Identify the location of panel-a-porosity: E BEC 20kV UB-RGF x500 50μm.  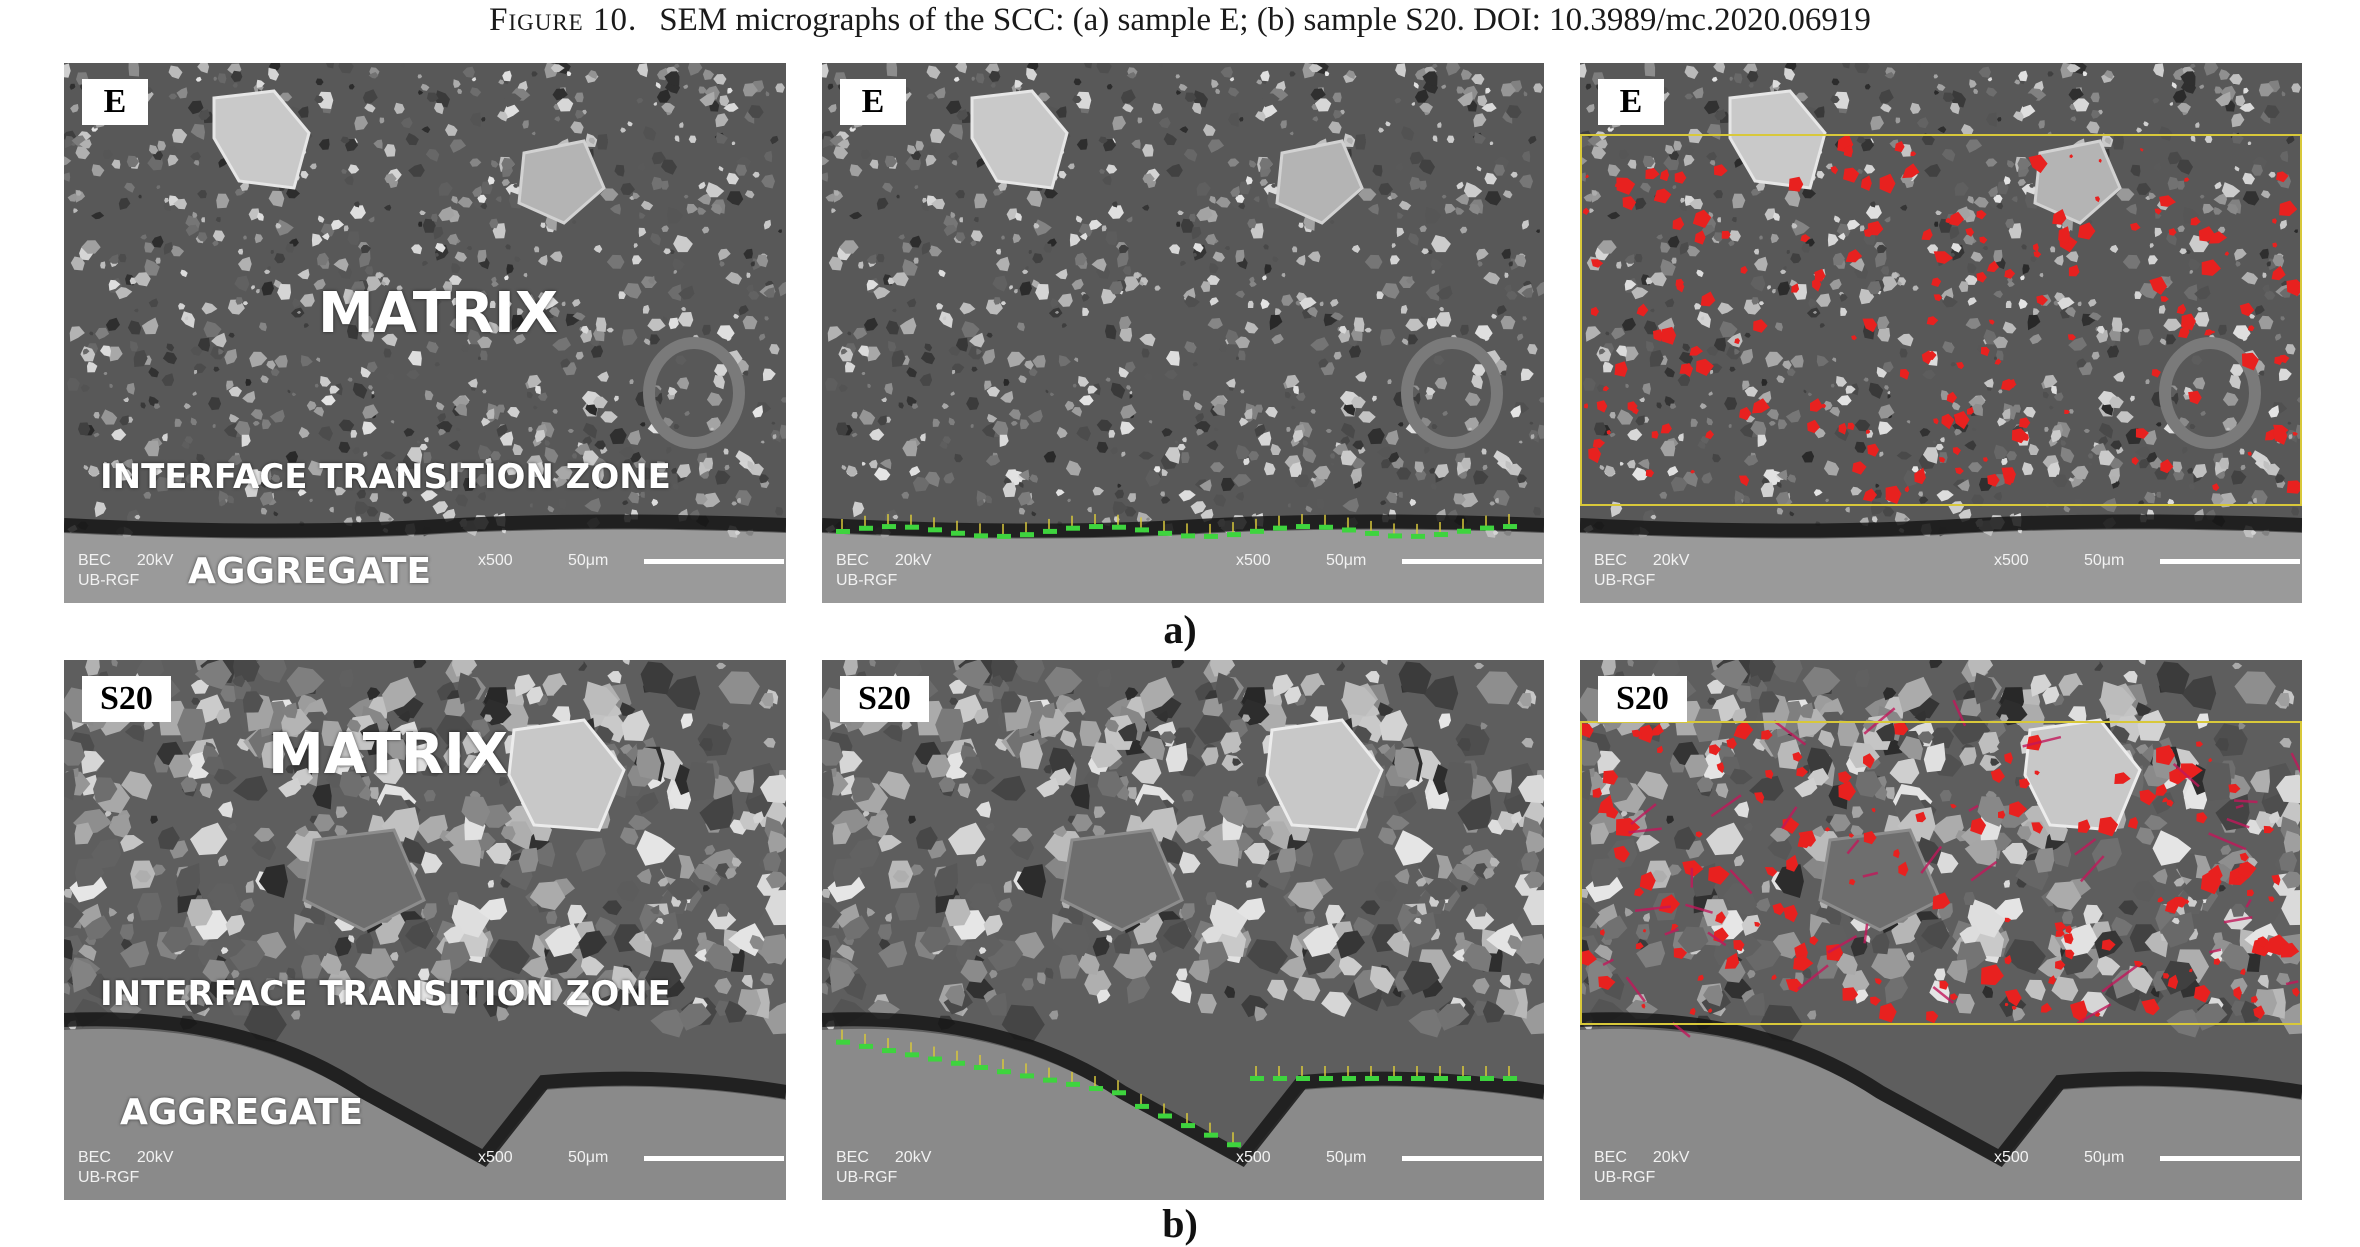
(1941, 333).